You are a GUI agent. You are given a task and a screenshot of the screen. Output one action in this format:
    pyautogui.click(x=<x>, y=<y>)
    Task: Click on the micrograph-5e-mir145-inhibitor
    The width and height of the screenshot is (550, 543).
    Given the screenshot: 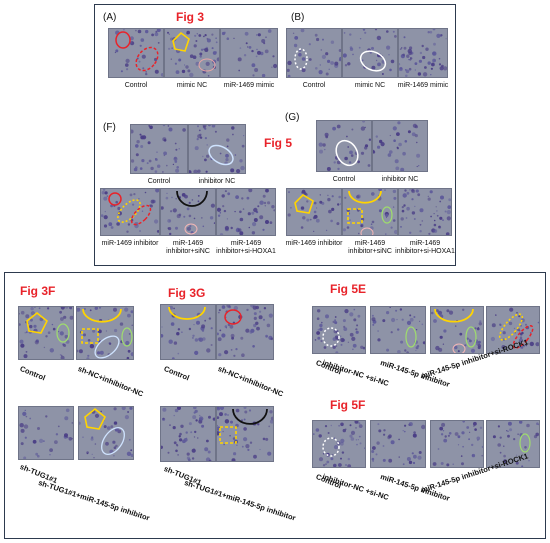 What is the action you would take?
    pyautogui.click(x=457, y=330)
    